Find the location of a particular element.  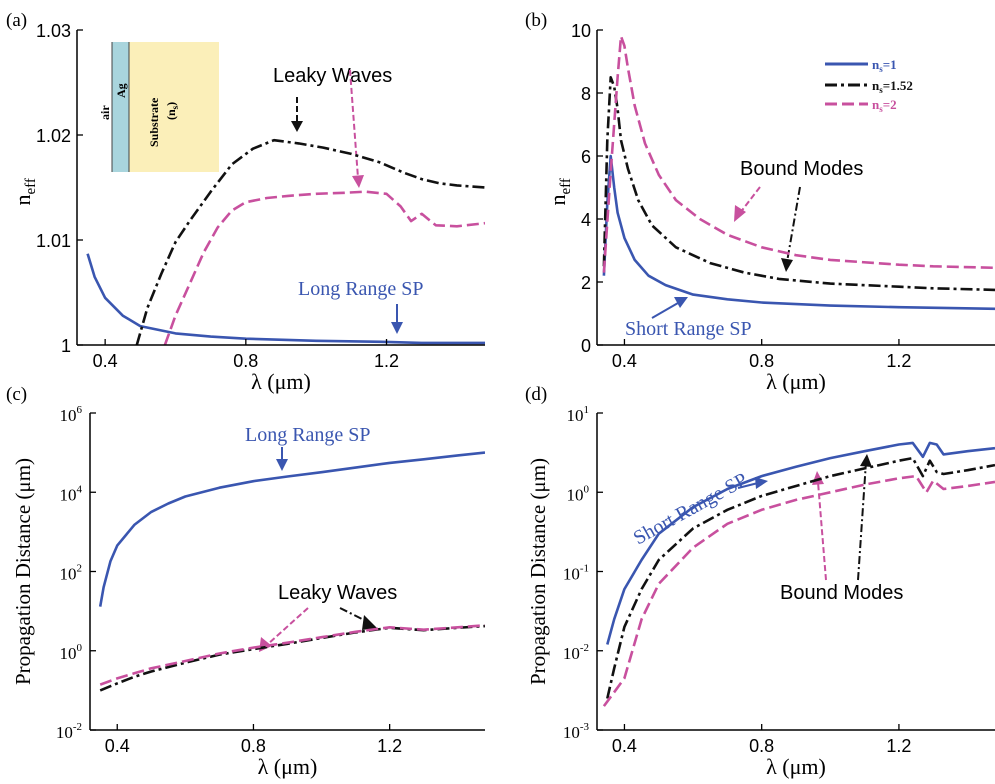

panel-d-x-axis-label: λ (μm) is located at coordinates (796, 766).